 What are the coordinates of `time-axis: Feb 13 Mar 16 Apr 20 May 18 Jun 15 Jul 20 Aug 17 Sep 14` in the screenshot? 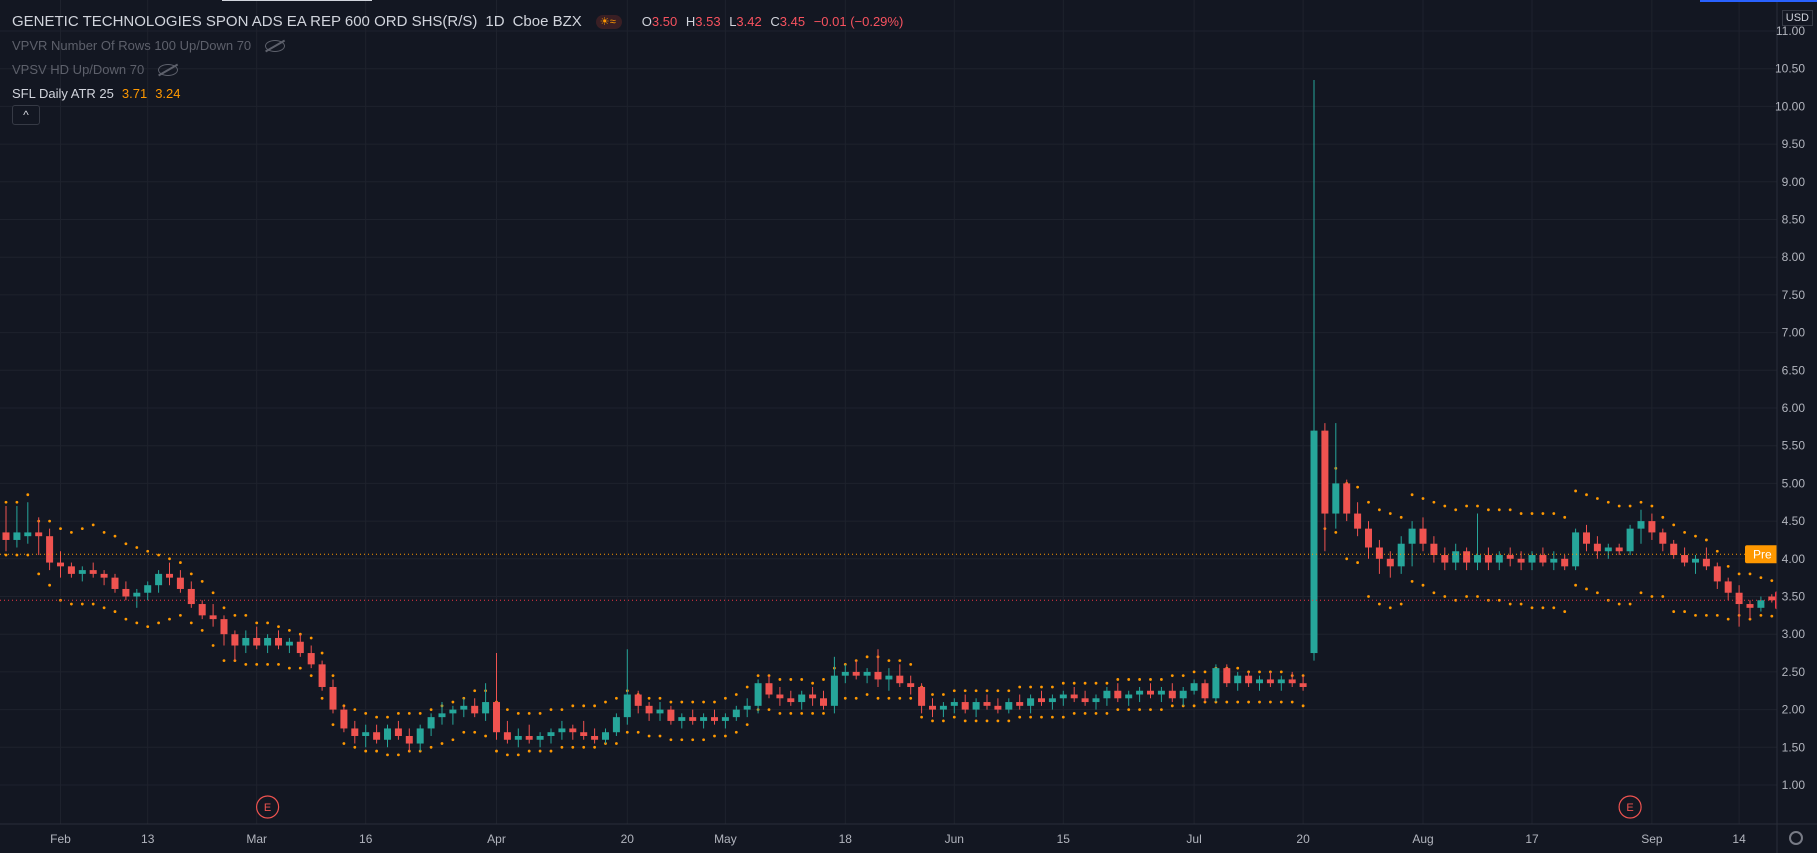 It's located at (908, 834).